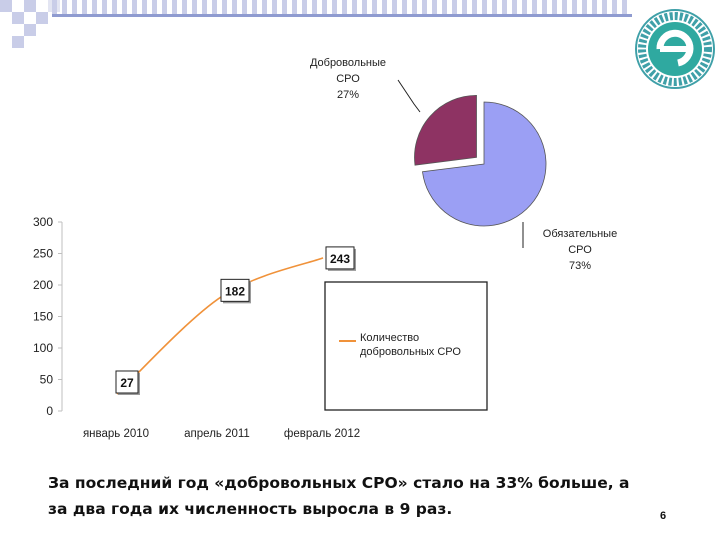 The width and height of the screenshot is (720, 540). I want to click on y-tick-label: 200, so click(43, 285).